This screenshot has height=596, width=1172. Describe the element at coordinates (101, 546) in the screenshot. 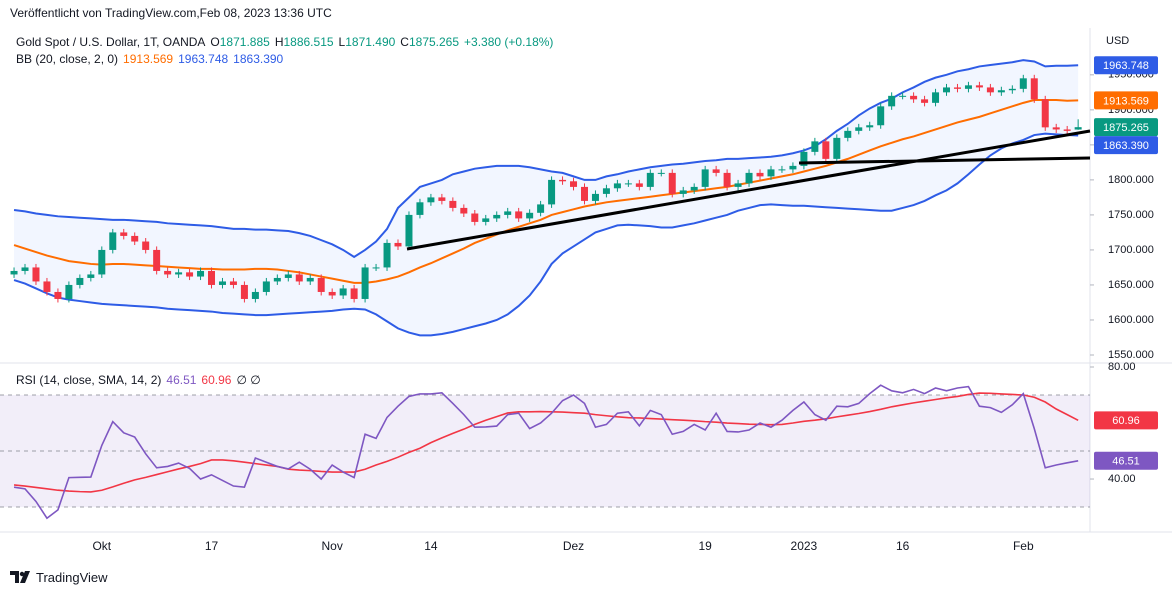

I see `x-tick-label: Okt` at that location.